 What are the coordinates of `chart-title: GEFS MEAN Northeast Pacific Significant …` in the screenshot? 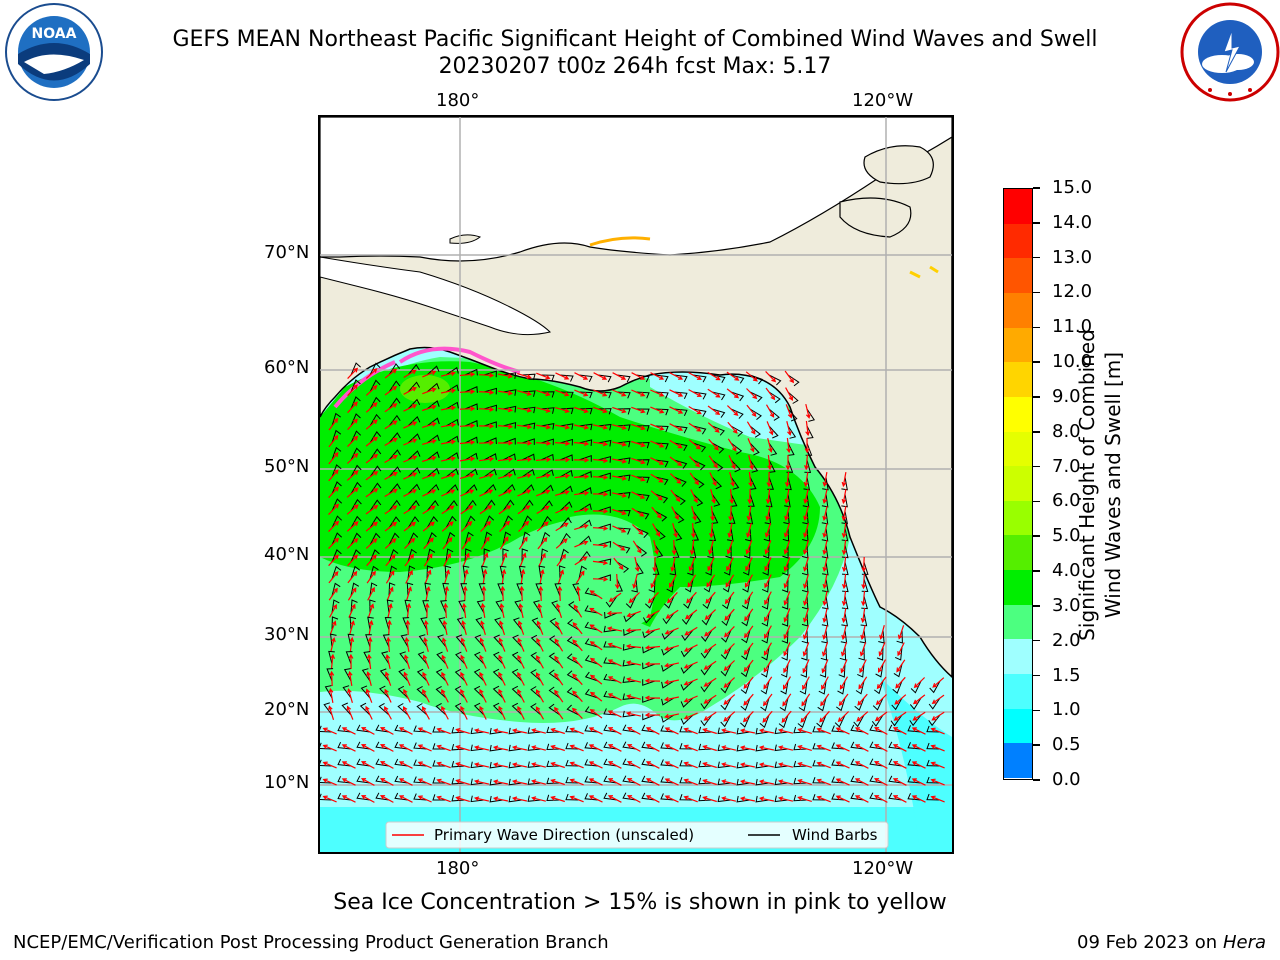 It's located at (635, 39).